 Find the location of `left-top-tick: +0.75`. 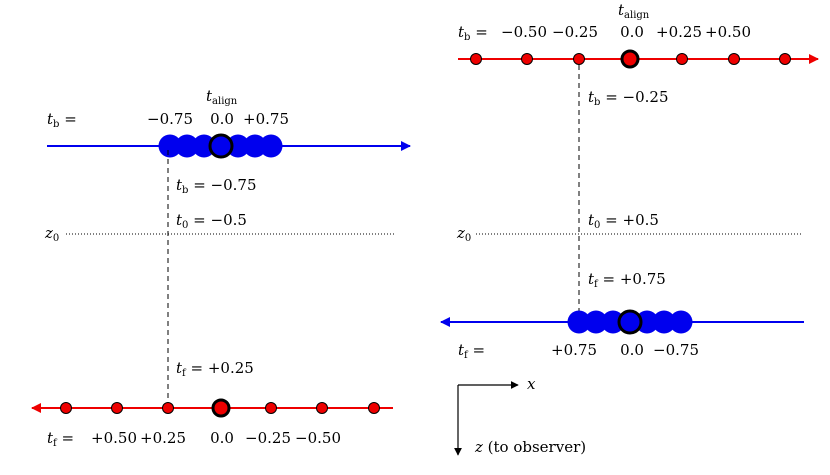

left-top-tick: +0.75 is located at coordinates (266, 119).